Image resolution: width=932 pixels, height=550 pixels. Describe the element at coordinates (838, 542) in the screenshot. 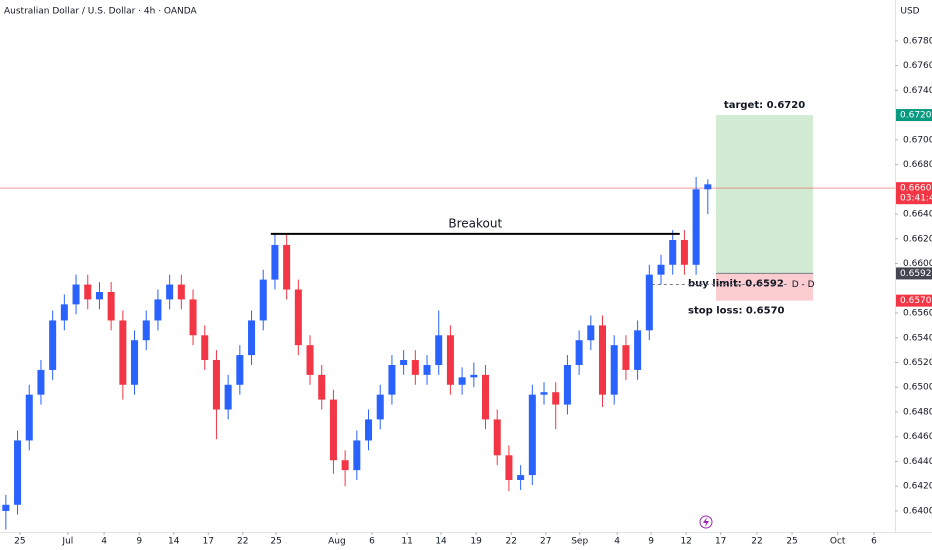

I see `x-tick-label: Oct` at that location.